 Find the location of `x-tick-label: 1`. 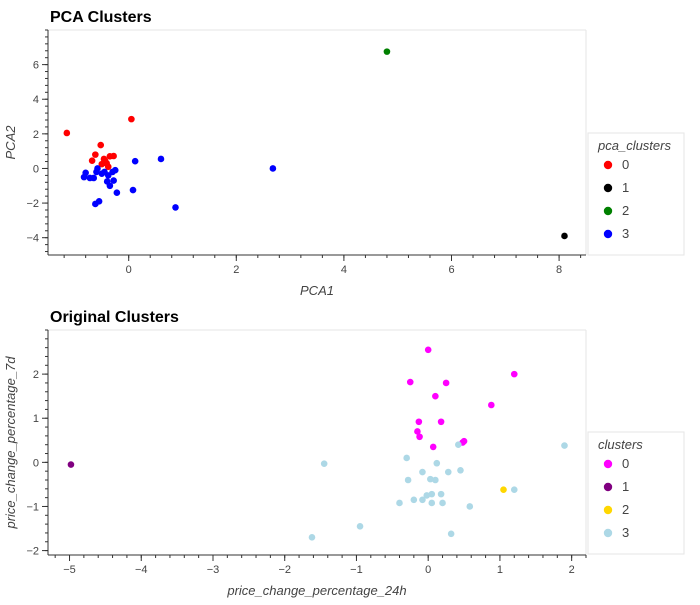

x-tick-label: 1 is located at coordinates (500, 570).